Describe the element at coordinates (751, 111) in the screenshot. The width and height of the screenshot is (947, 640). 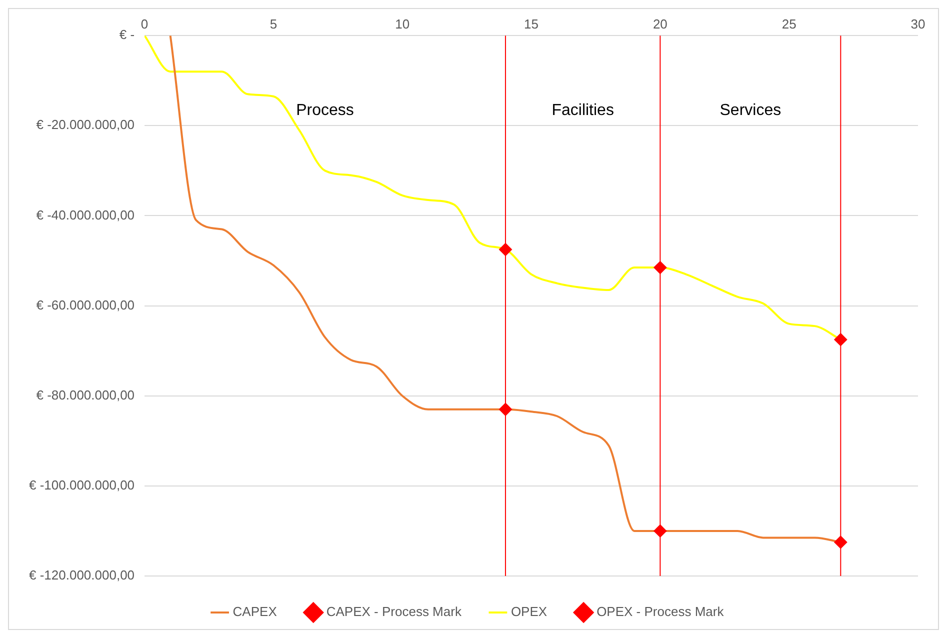
I see `annotation: Services` at that location.